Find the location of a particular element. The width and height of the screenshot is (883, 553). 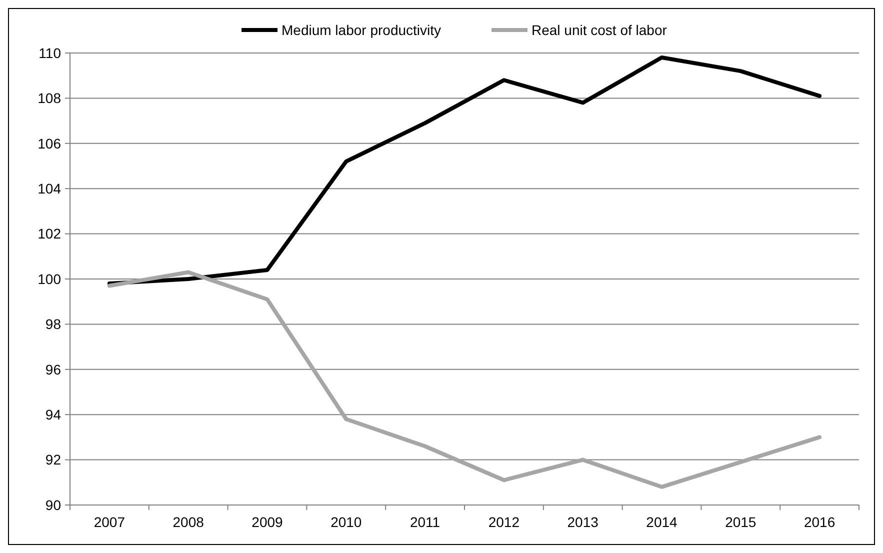

x-tick-label: 2016 is located at coordinates (820, 522).